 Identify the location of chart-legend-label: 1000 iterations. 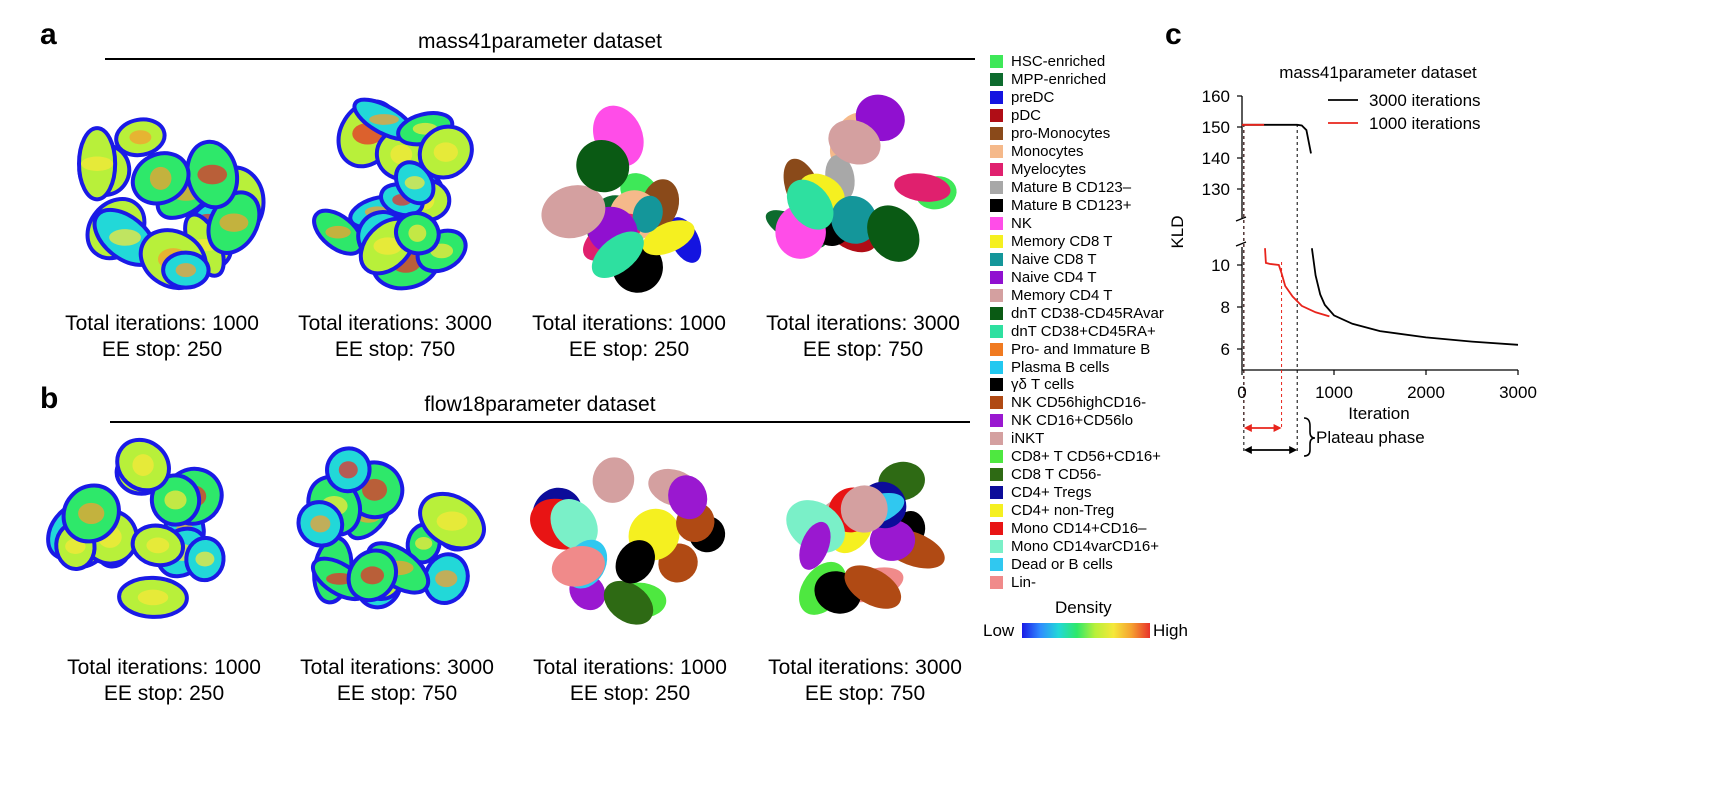
(1425, 123).